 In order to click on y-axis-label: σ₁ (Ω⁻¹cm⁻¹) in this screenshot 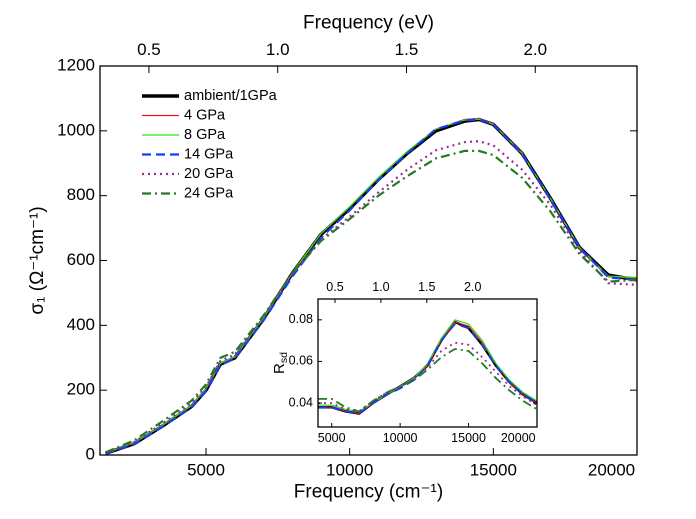, I will do `click(37, 260)`.